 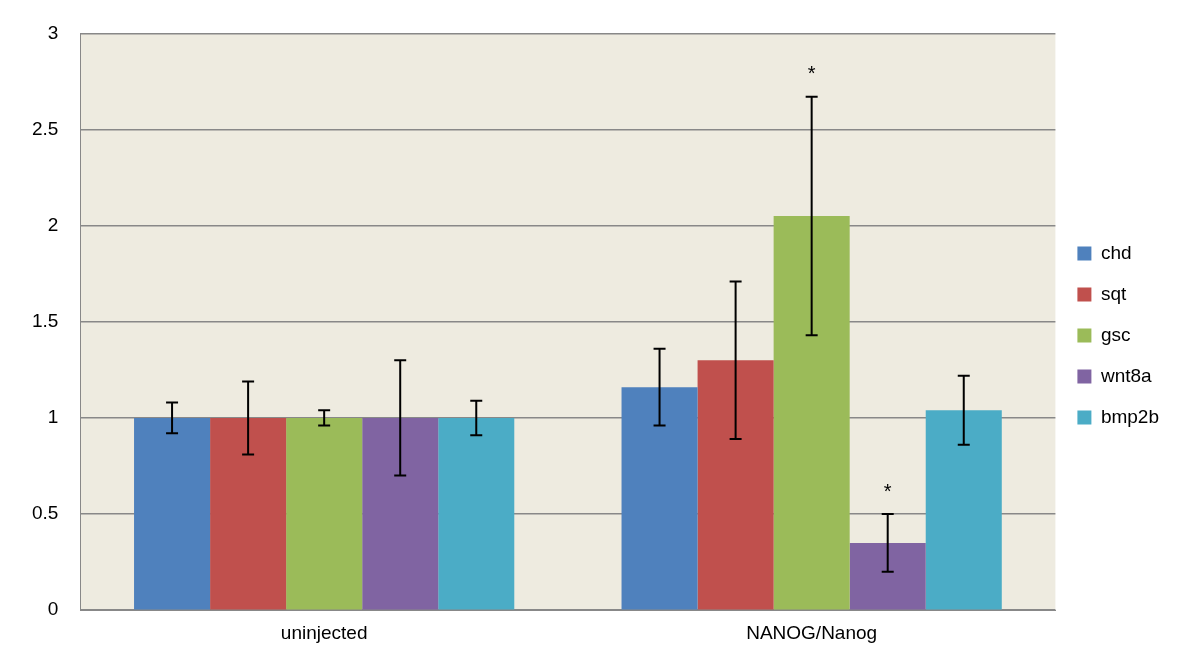 What do you see at coordinates (45, 128) in the screenshot?
I see `y-tick-label: 2.5` at bounding box center [45, 128].